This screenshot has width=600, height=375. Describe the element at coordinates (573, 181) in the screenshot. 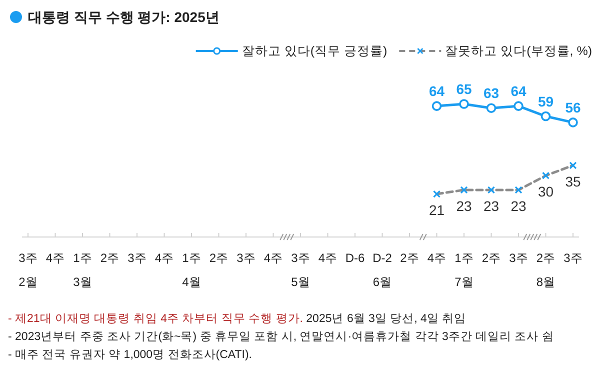

I see `data-label: 35` at that location.